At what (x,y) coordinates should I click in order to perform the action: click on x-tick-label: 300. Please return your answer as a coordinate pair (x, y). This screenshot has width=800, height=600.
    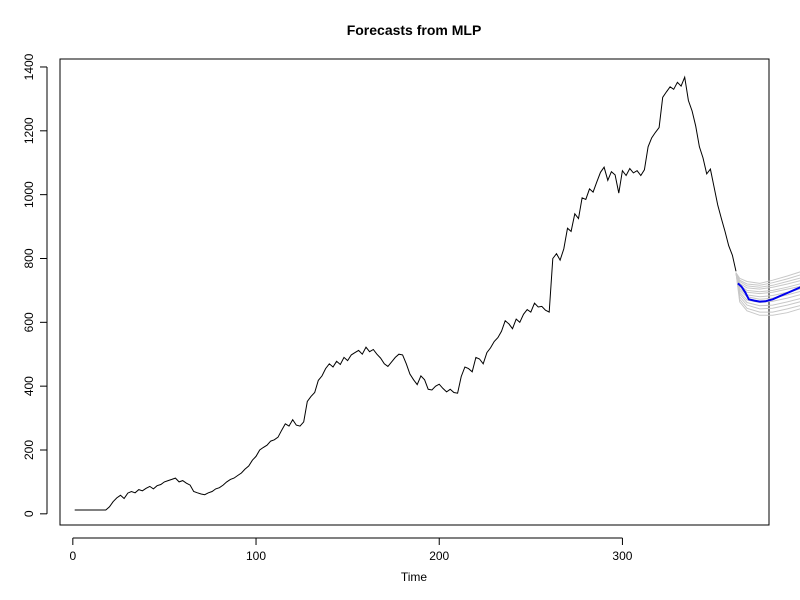
    Looking at the image, I should click on (622, 556).